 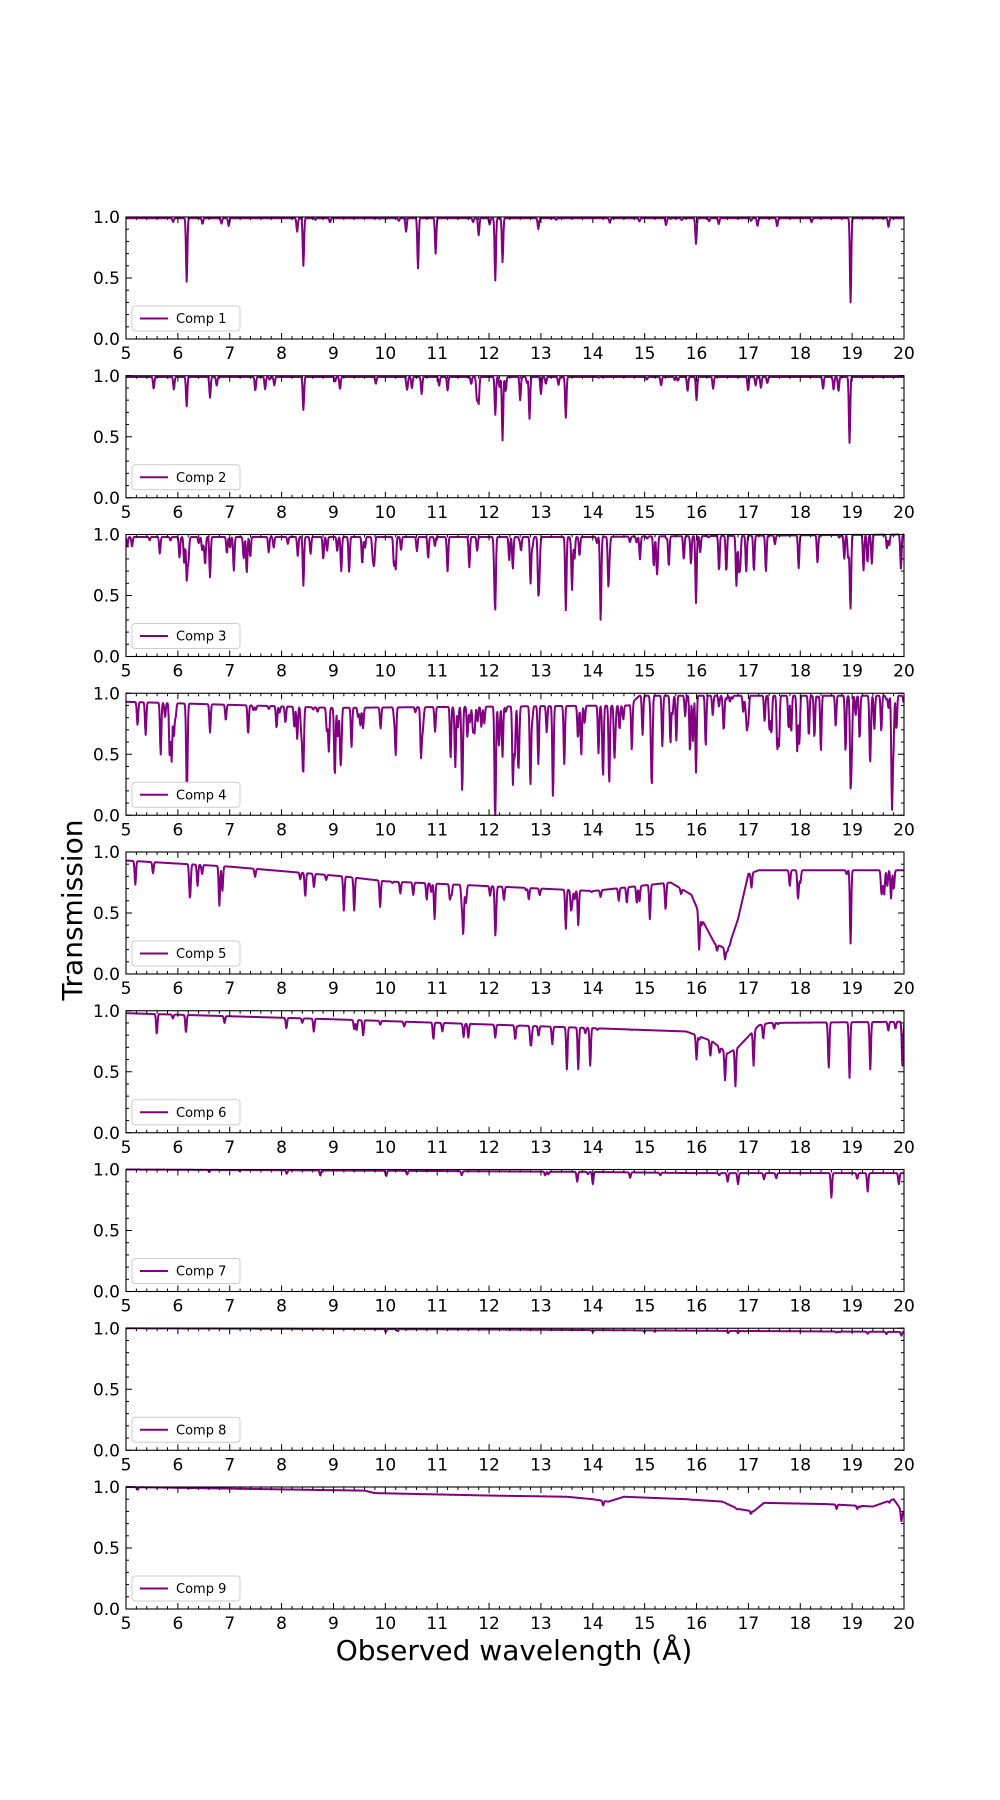 What do you see at coordinates (201, 1589) in the screenshot?
I see `legend-label: Comp 9` at bounding box center [201, 1589].